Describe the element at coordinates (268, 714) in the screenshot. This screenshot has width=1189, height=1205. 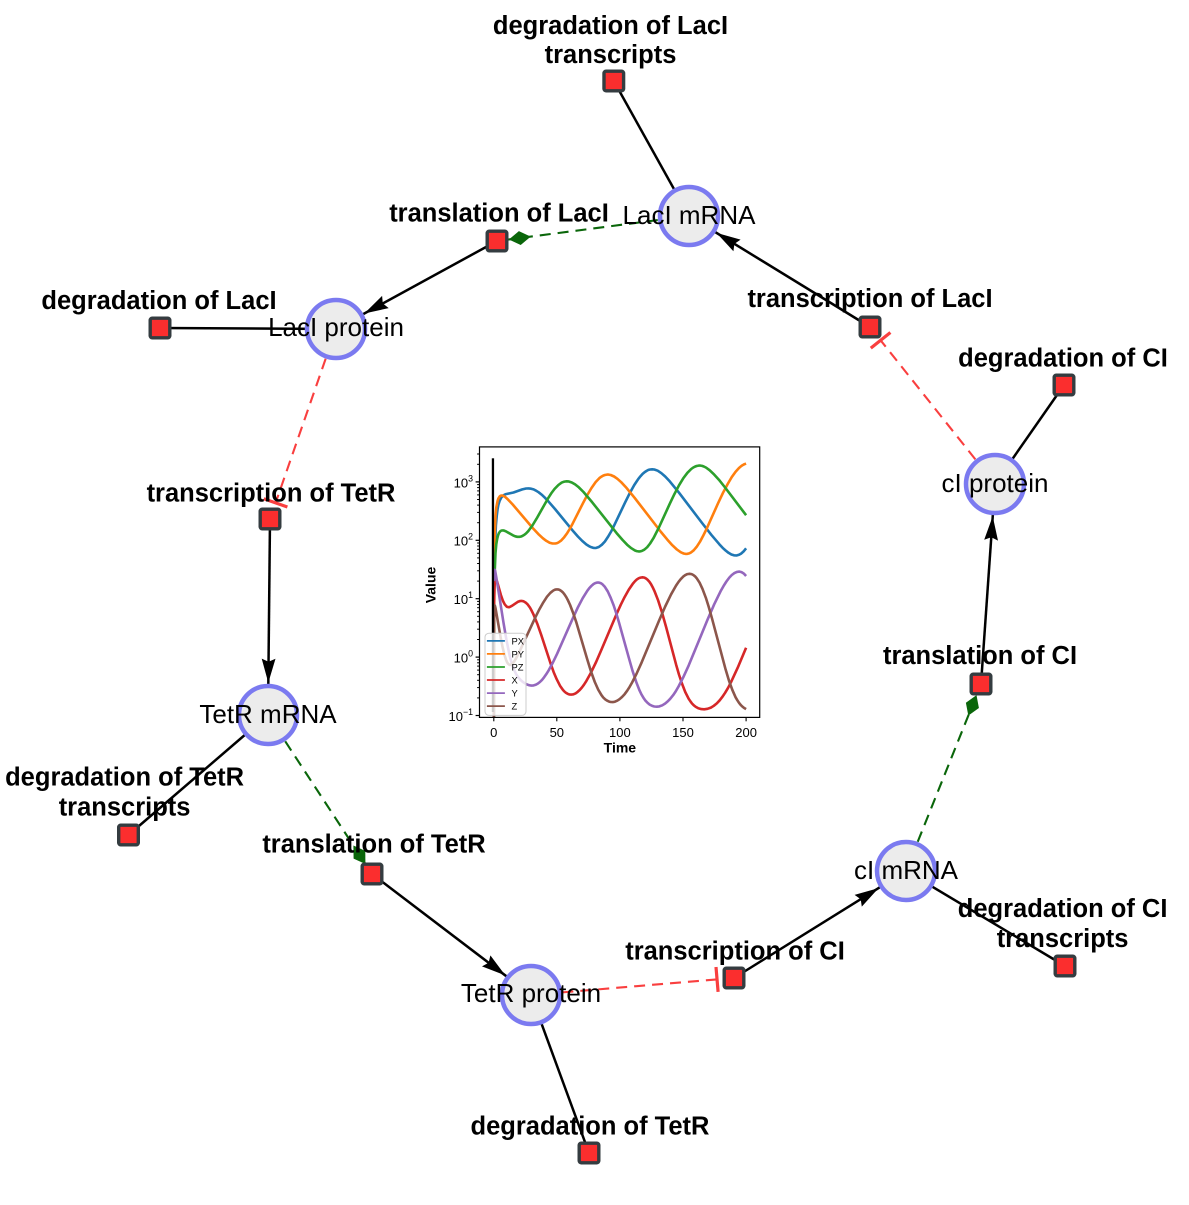
I see `svg-text: TetR mRNA` at that location.